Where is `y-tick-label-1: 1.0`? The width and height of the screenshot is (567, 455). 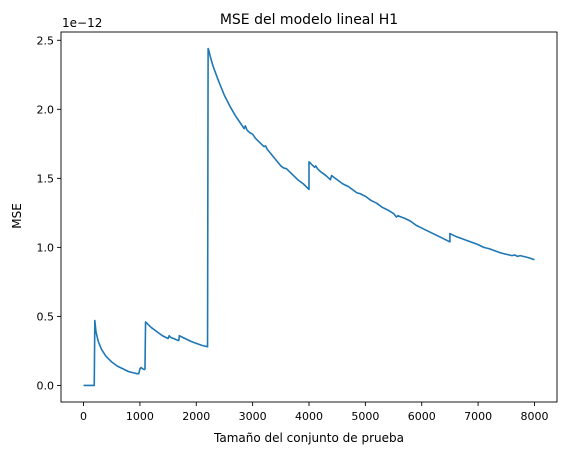
y-tick-label-1: 1.0 is located at coordinates (46, 247).